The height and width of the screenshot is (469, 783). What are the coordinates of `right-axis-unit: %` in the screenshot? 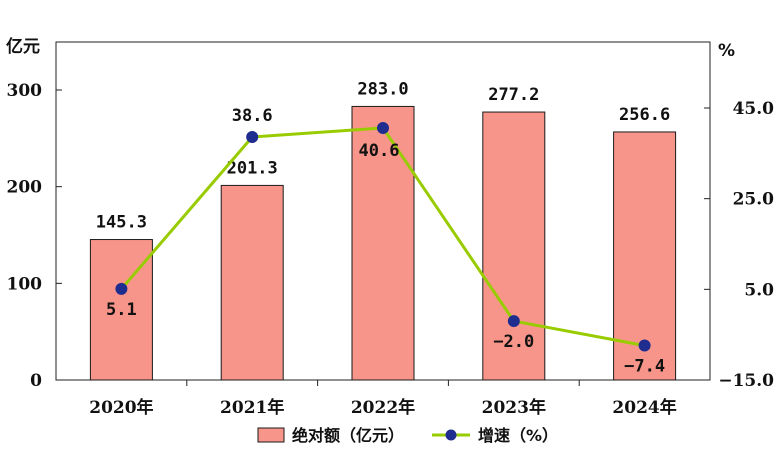 It's located at (726, 51).